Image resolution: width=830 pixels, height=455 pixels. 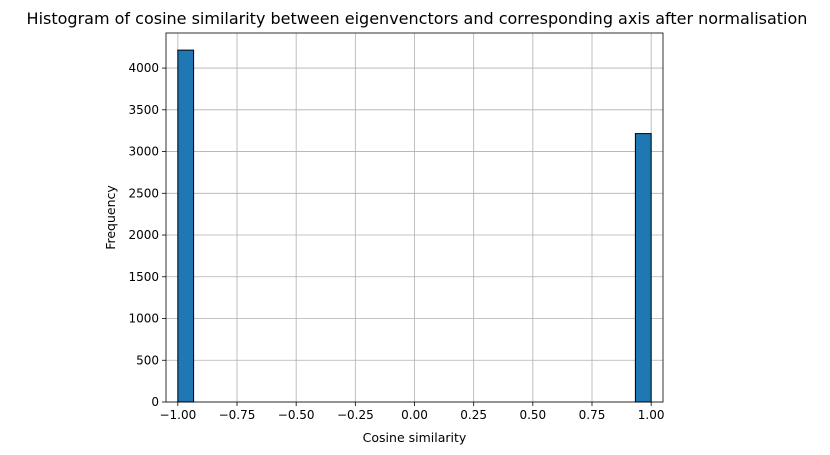 I want to click on x-tick-label: −0.25, so click(x=355, y=415).